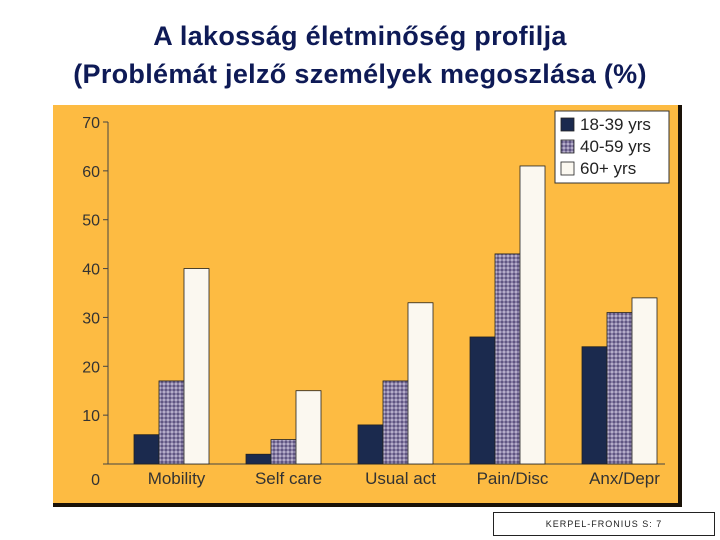 Image resolution: width=720 pixels, height=540 pixels. Describe the element at coordinates (91, 318) in the screenshot. I see `y-tick-label: 30` at that location.